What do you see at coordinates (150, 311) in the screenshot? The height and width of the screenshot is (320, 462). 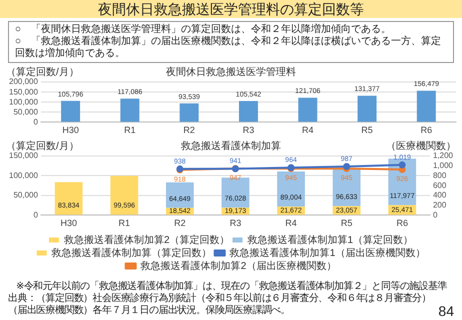 I see `text: （届出医療機関数）各年７月１日の届出状況。保険局医療課調べ。` at bounding box center [150, 311].